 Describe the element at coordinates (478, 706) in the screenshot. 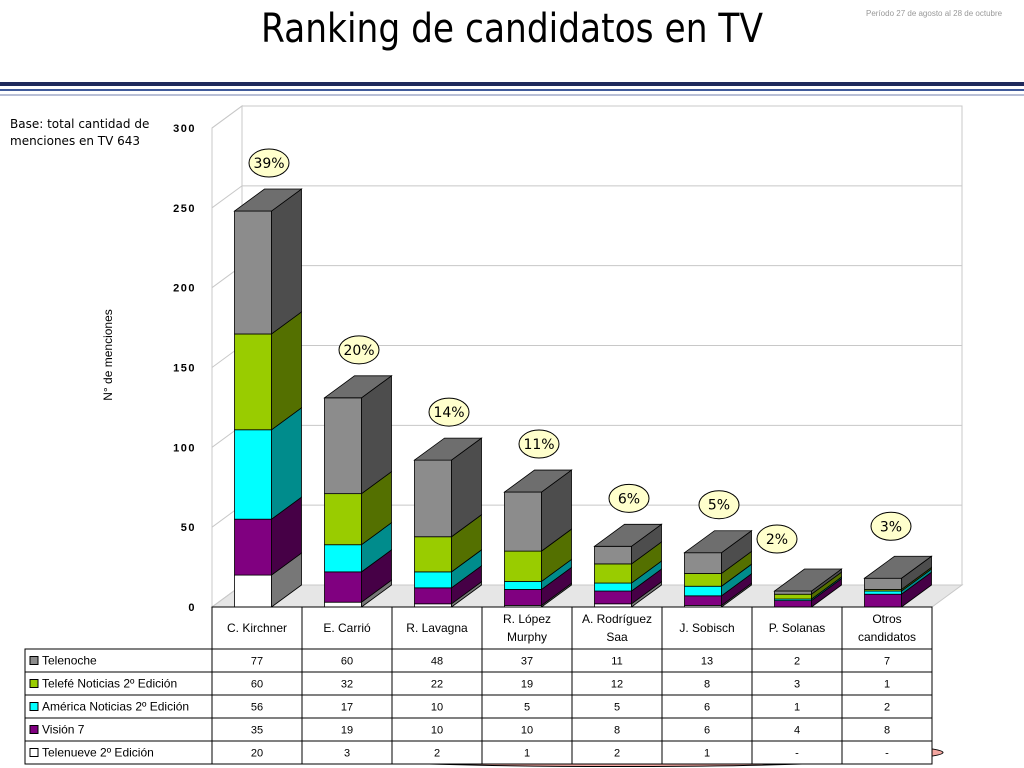

I see `table-body-box` at that location.